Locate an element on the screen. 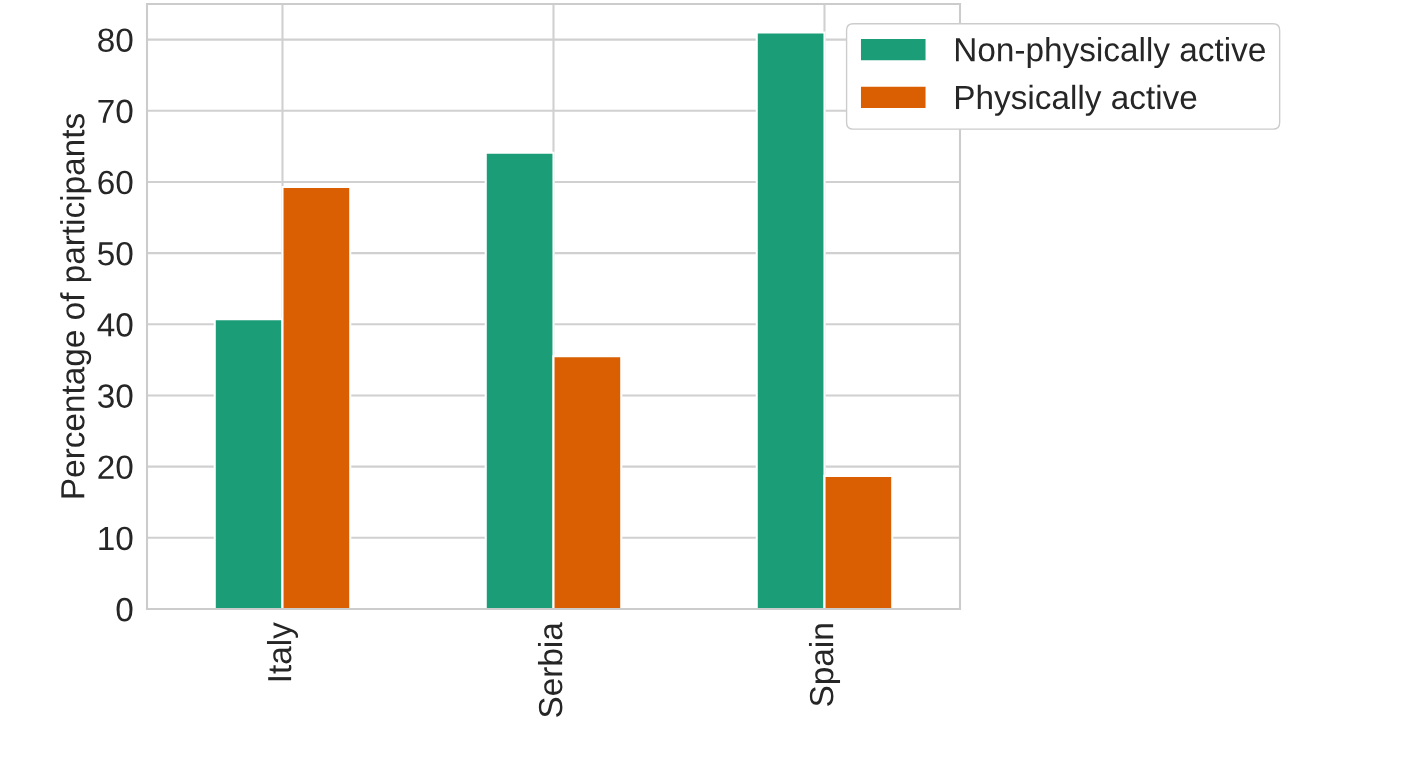 Image resolution: width=1427 pixels, height=767 pixels. y-tick-label: 20 is located at coordinates (115, 467).